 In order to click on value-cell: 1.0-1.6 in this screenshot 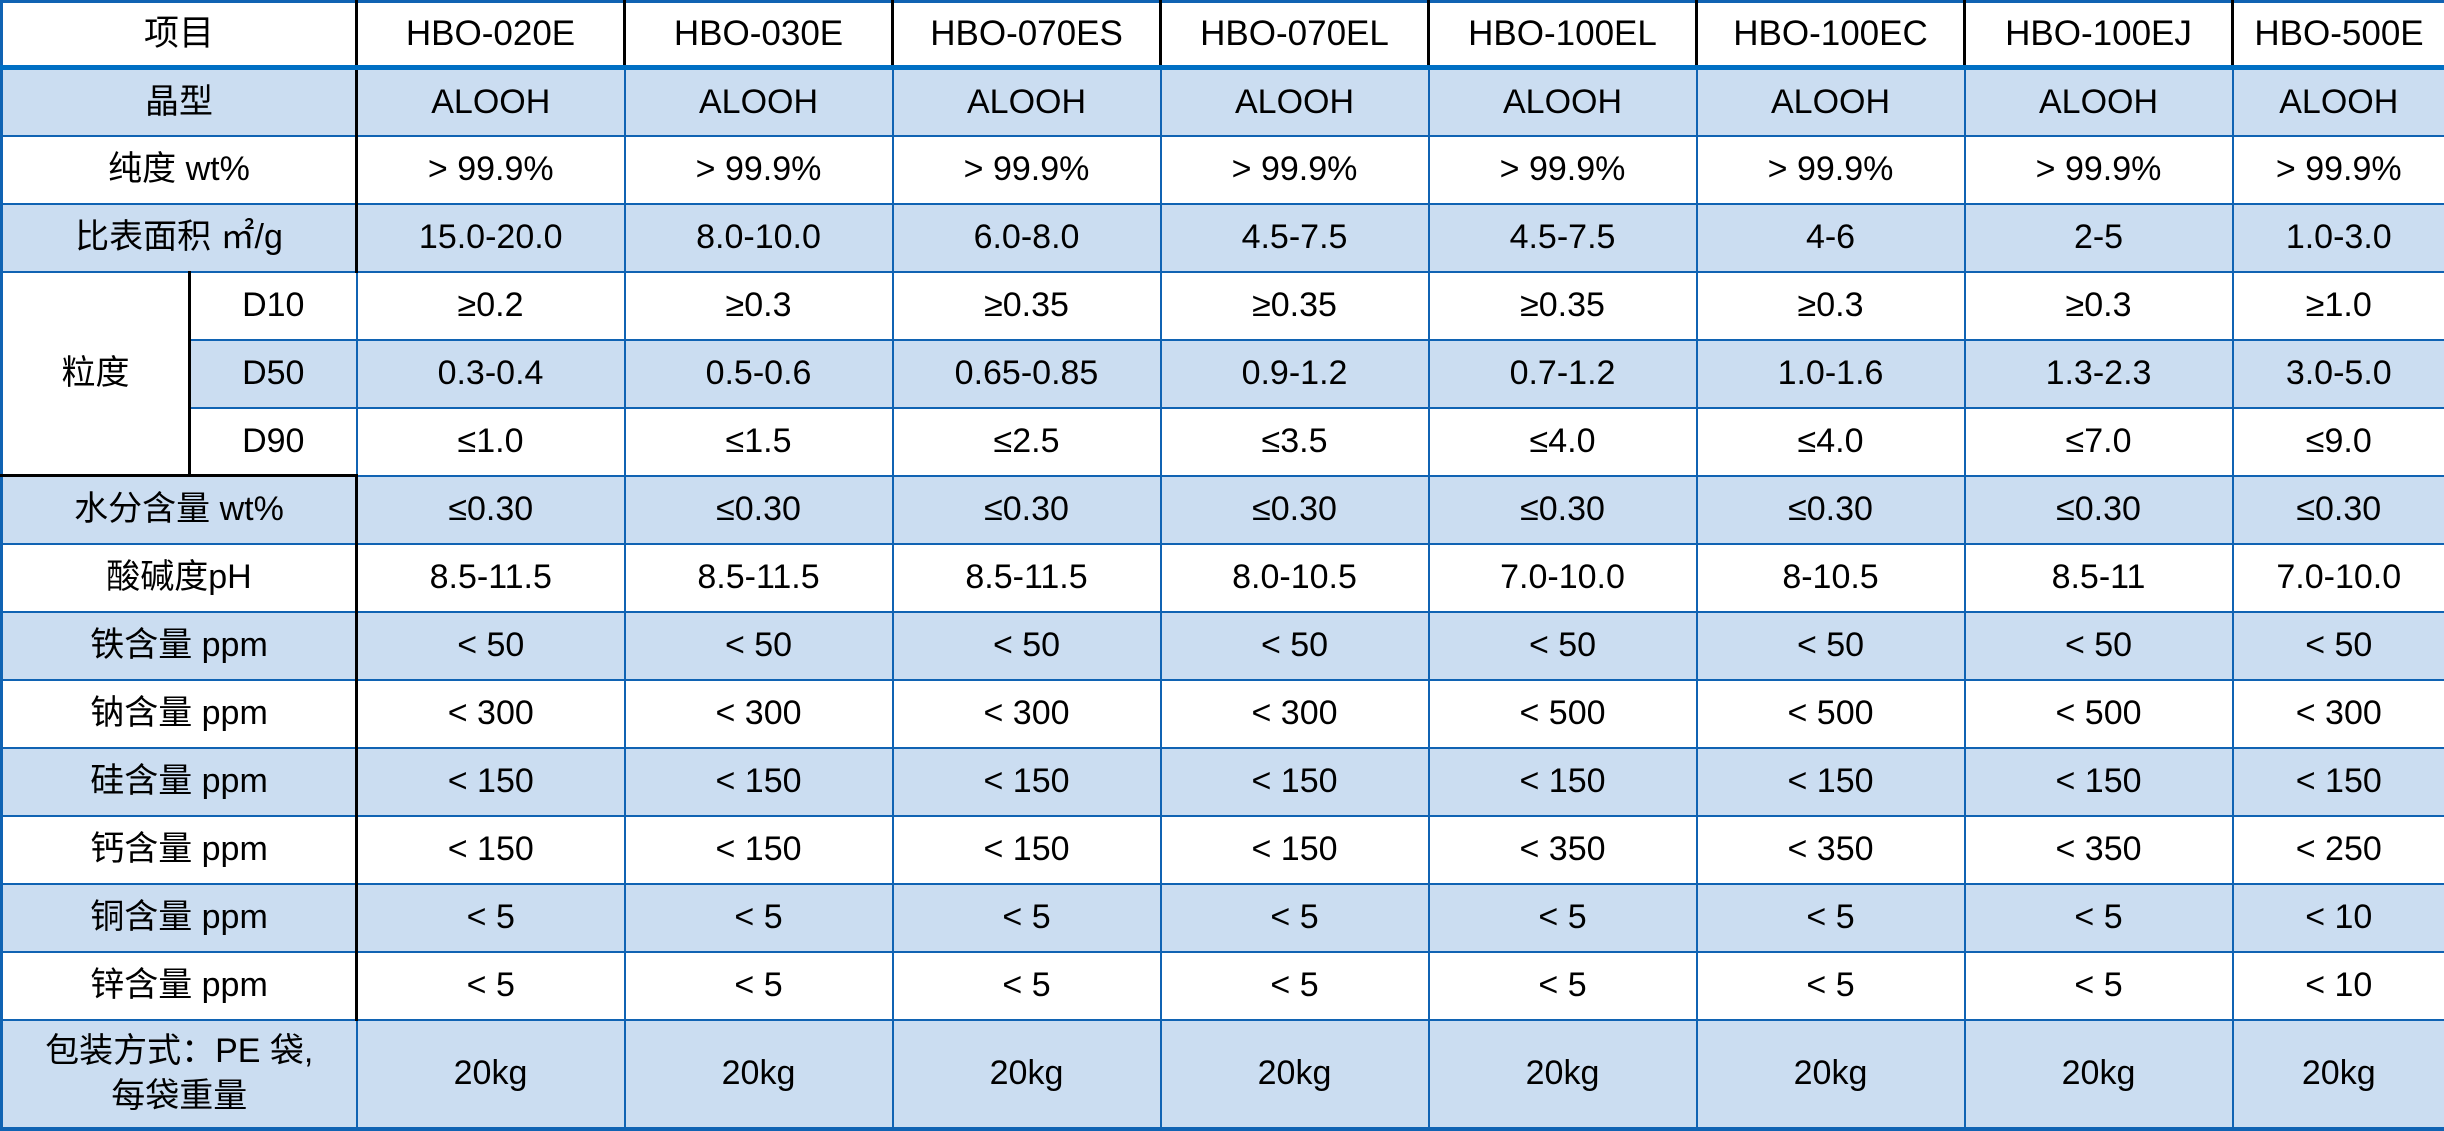, I will do `click(1831, 374)`.